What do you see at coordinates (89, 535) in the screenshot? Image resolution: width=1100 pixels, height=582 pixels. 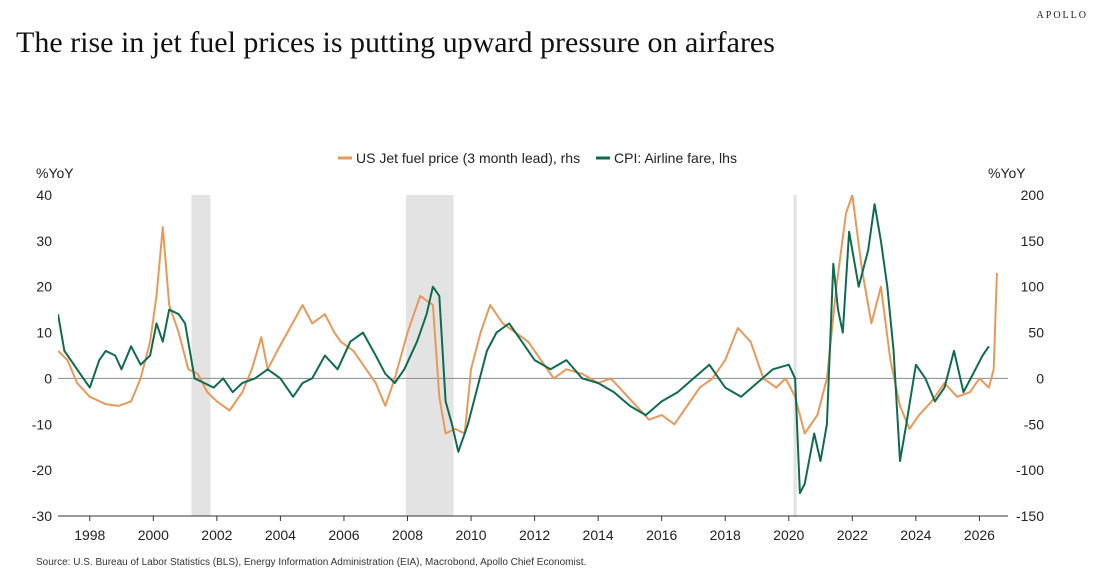 I see `x-tick-label: 1998` at bounding box center [89, 535].